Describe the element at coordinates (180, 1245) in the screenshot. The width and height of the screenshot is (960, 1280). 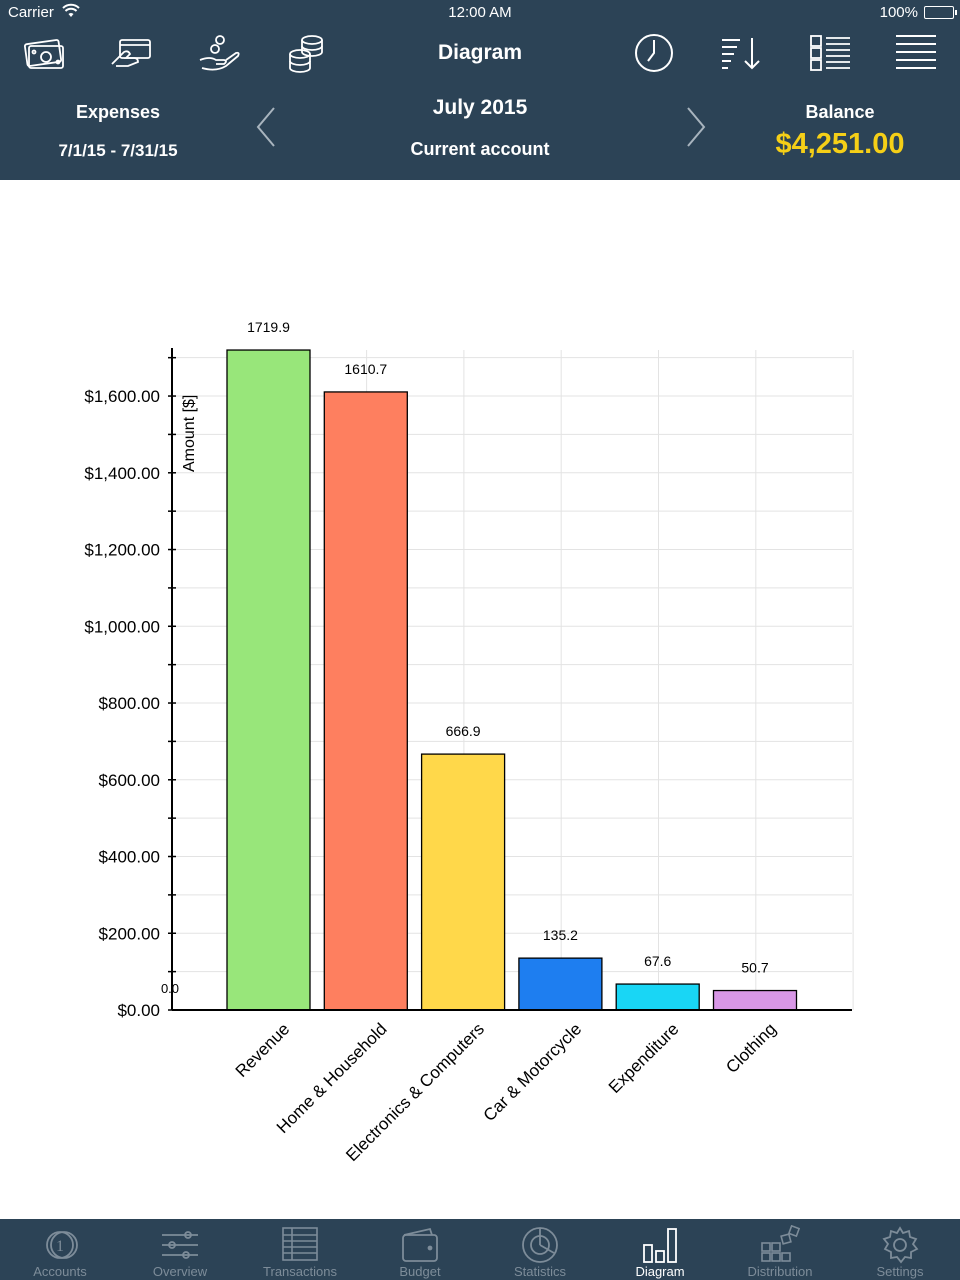
I see `sliders-icon` at that location.